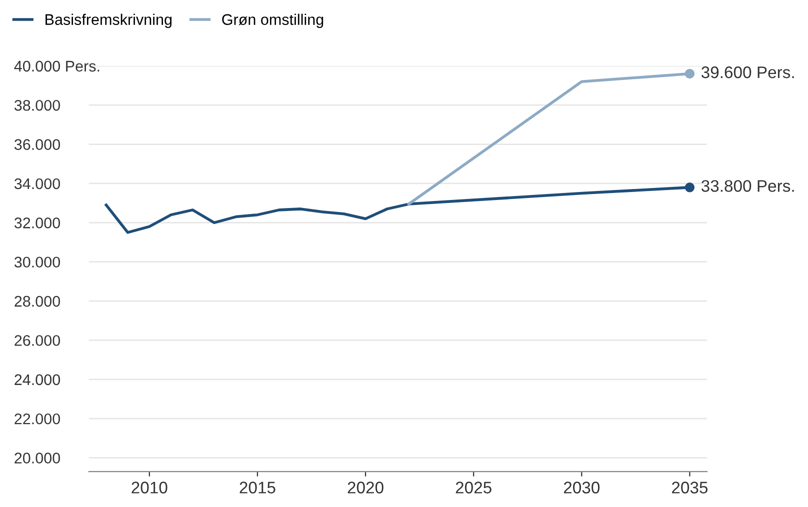 The image size is (808, 507). What do you see at coordinates (582, 488) in the screenshot?
I see `x-tick-label: 2030` at bounding box center [582, 488].